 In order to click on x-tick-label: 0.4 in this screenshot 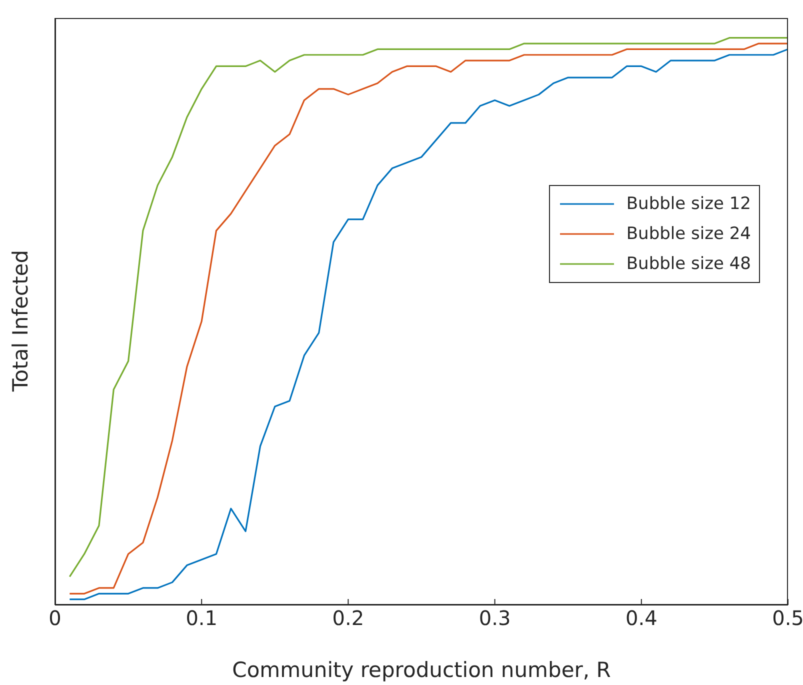, I will do `click(641, 618)`.